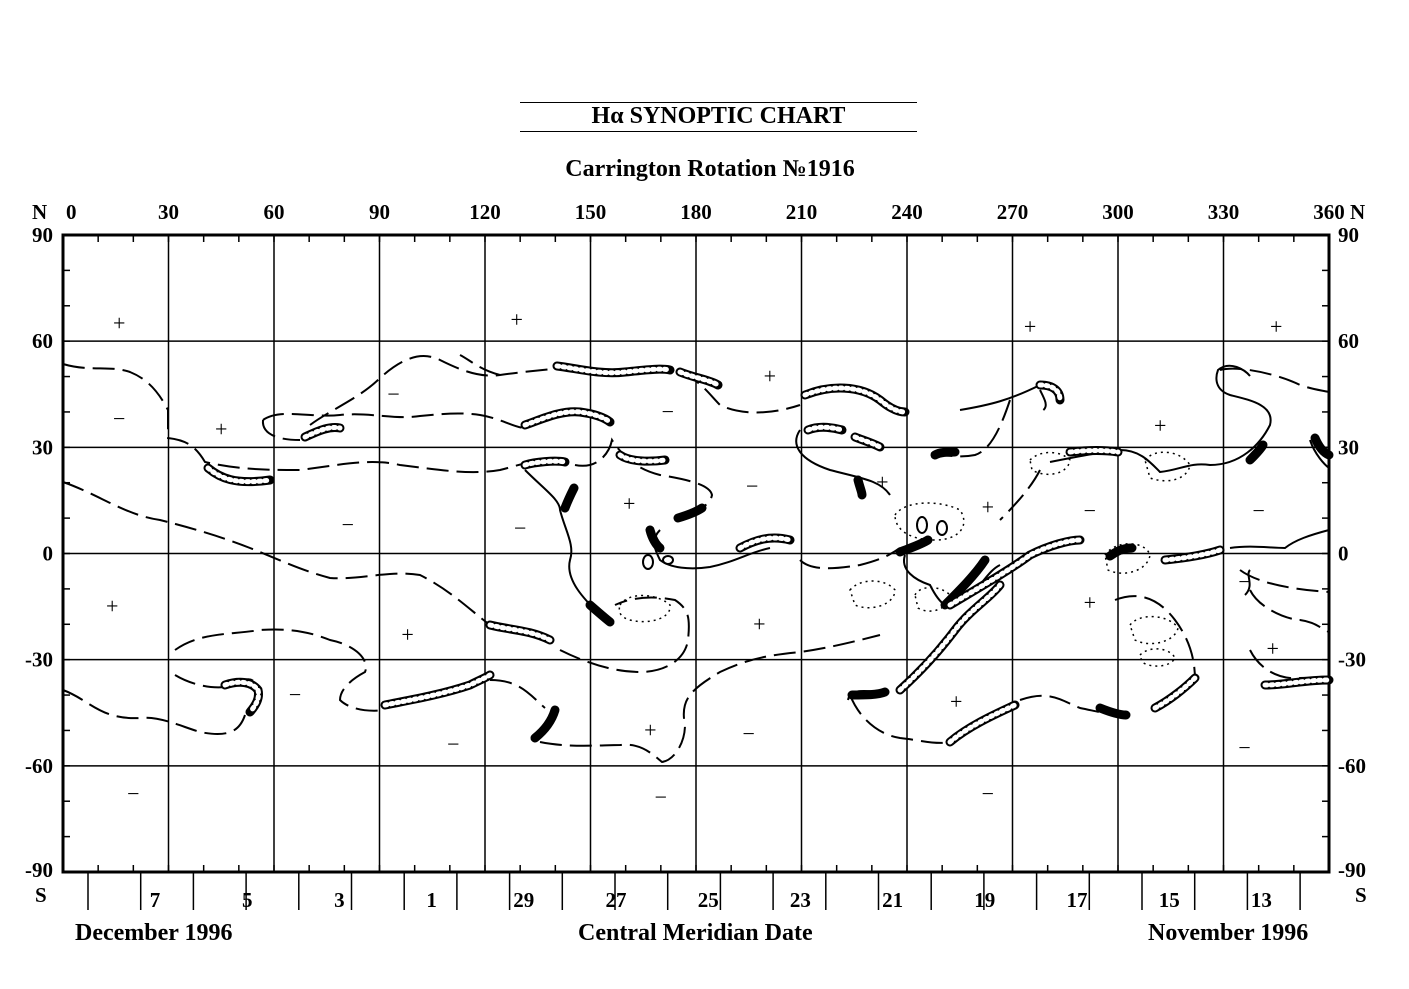 This screenshot has width=1409, height=989. I want to click on date-label: 5, so click(247, 900).